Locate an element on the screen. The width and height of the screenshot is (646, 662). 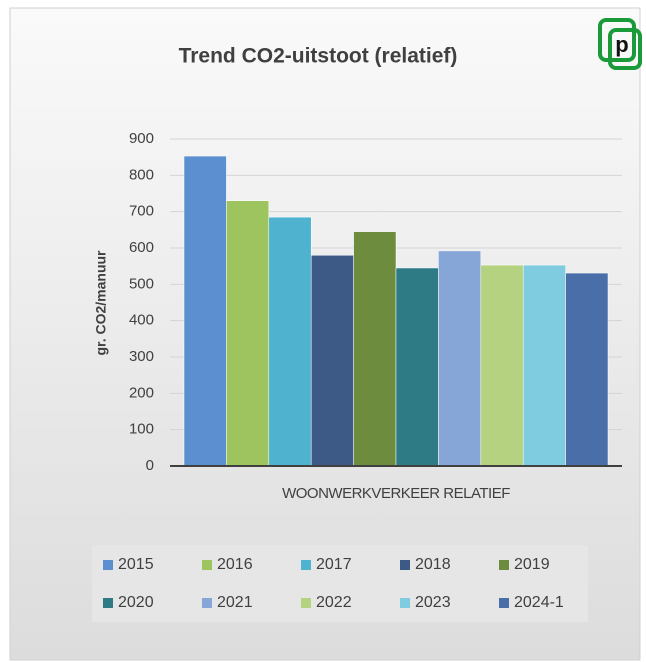
legend-label: 2017 is located at coordinates (334, 564).